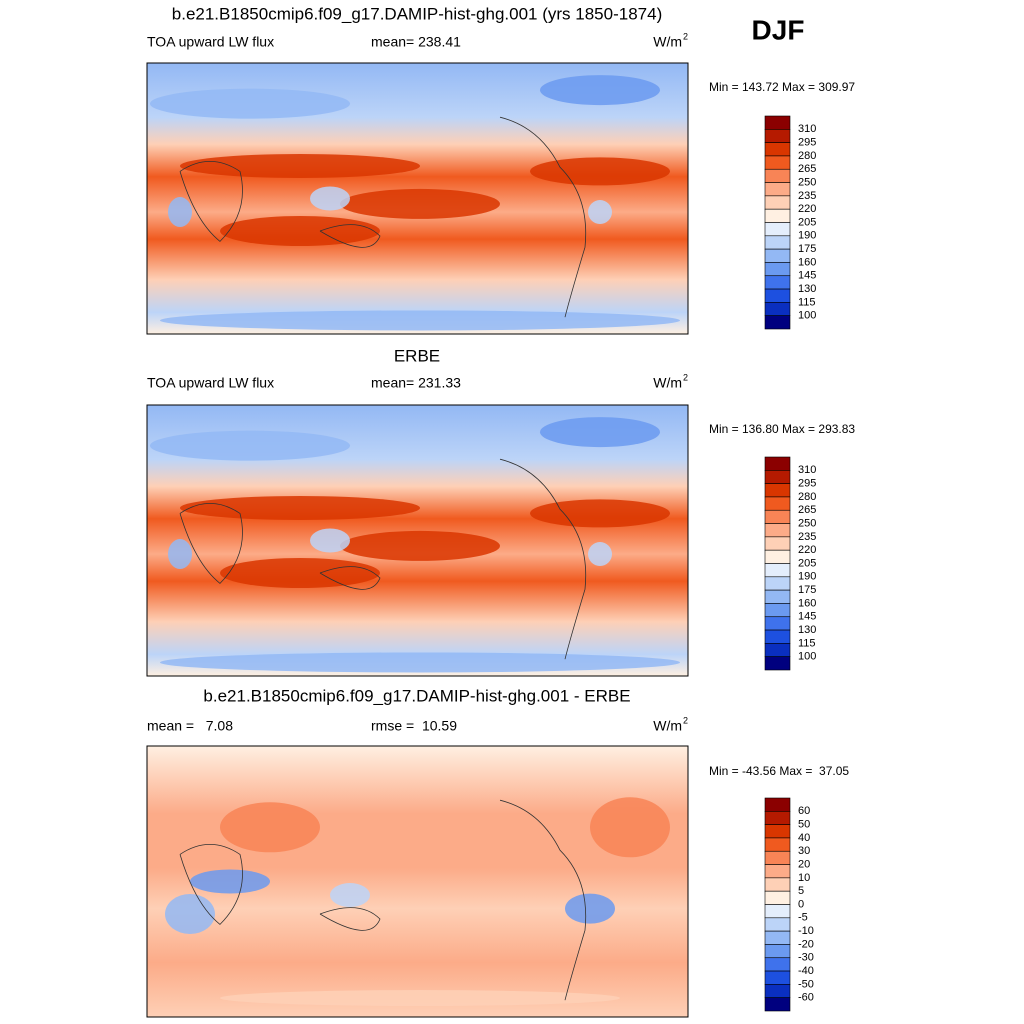 The height and width of the screenshot is (1024, 1024). I want to click on left-label: mean = 7.08, so click(190, 726).